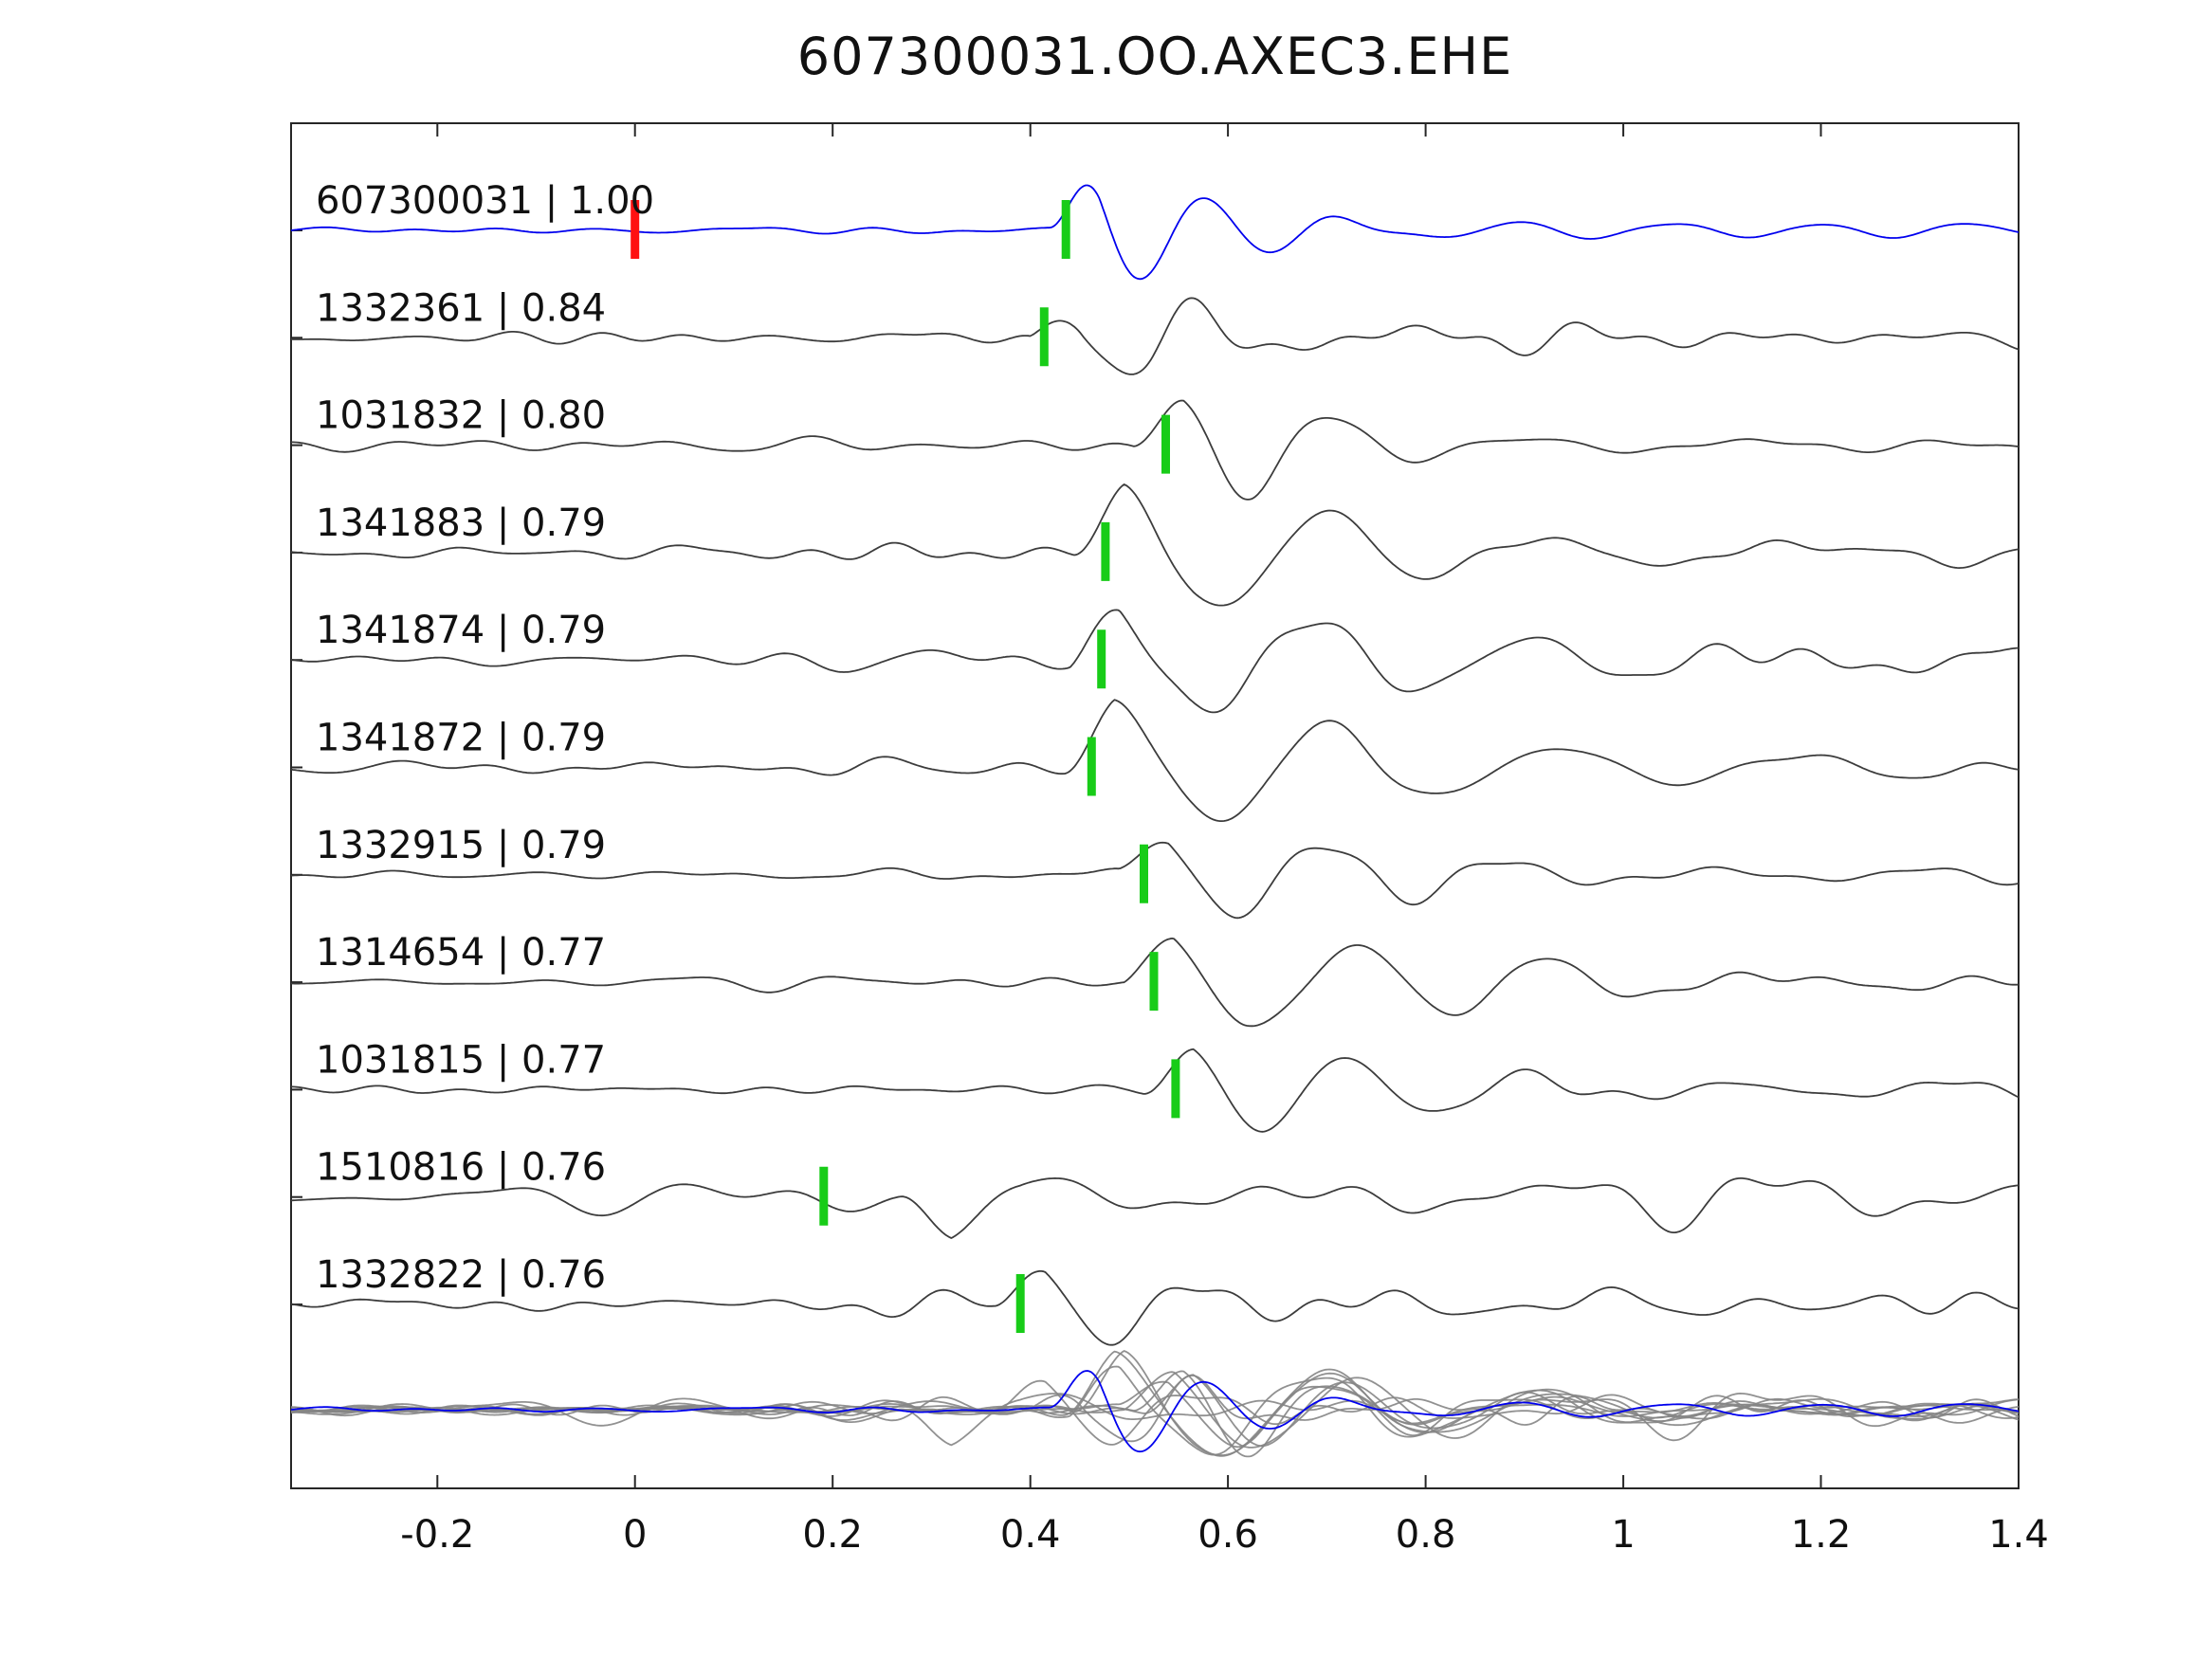 Image resolution: width=2212 pixels, height=1659 pixels. I want to click on x-axis-tick-label: 0.8, so click(1426, 1535).